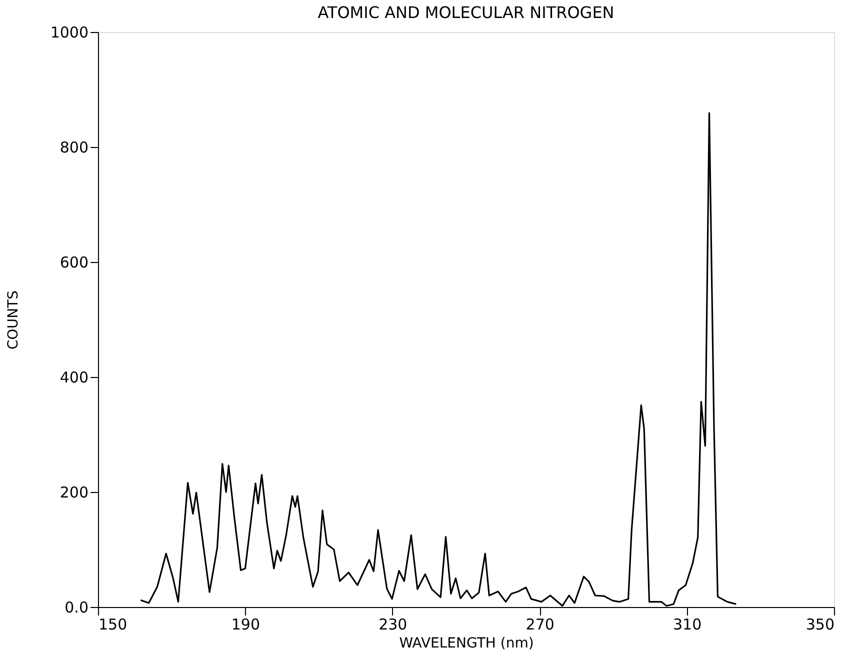  Describe the element at coordinates (13, 320) in the screenshot. I see `y-axis-title: COUNTS` at that location.